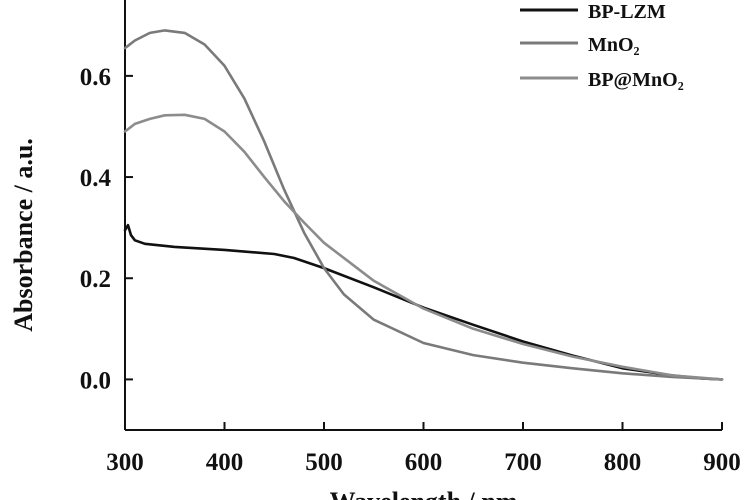 This screenshot has width=750, height=500. What do you see at coordinates (722, 462) in the screenshot?
I see `x-tick-label: 900` at bounding box center [722, 462].